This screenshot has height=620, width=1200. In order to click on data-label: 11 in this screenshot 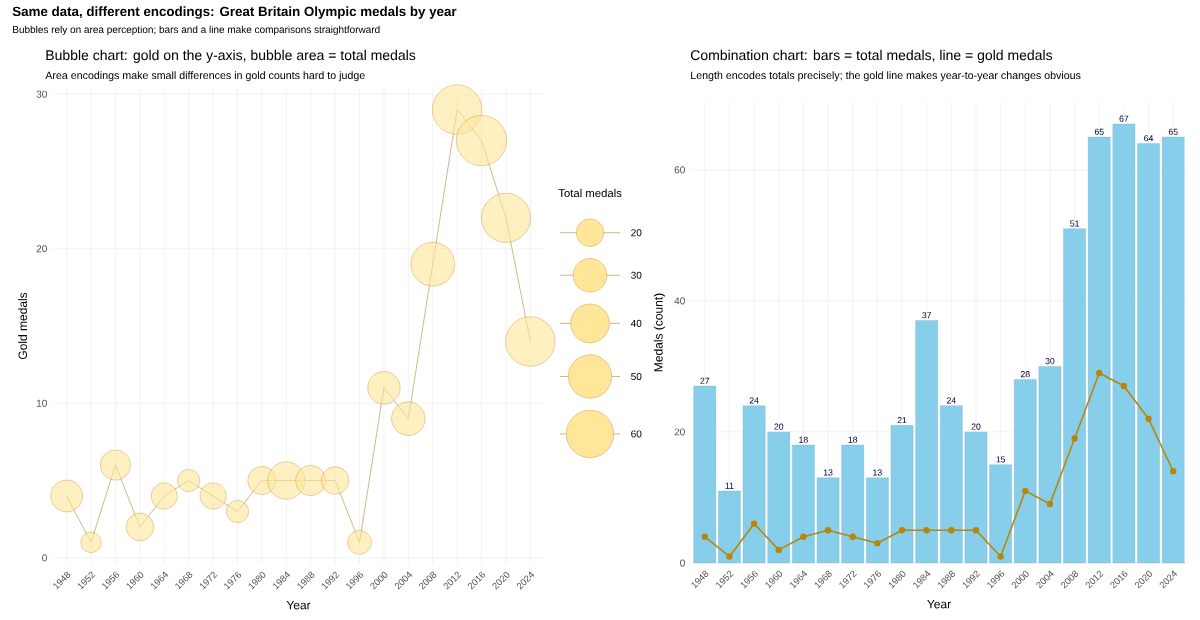, I will do `click(729, 485)`.